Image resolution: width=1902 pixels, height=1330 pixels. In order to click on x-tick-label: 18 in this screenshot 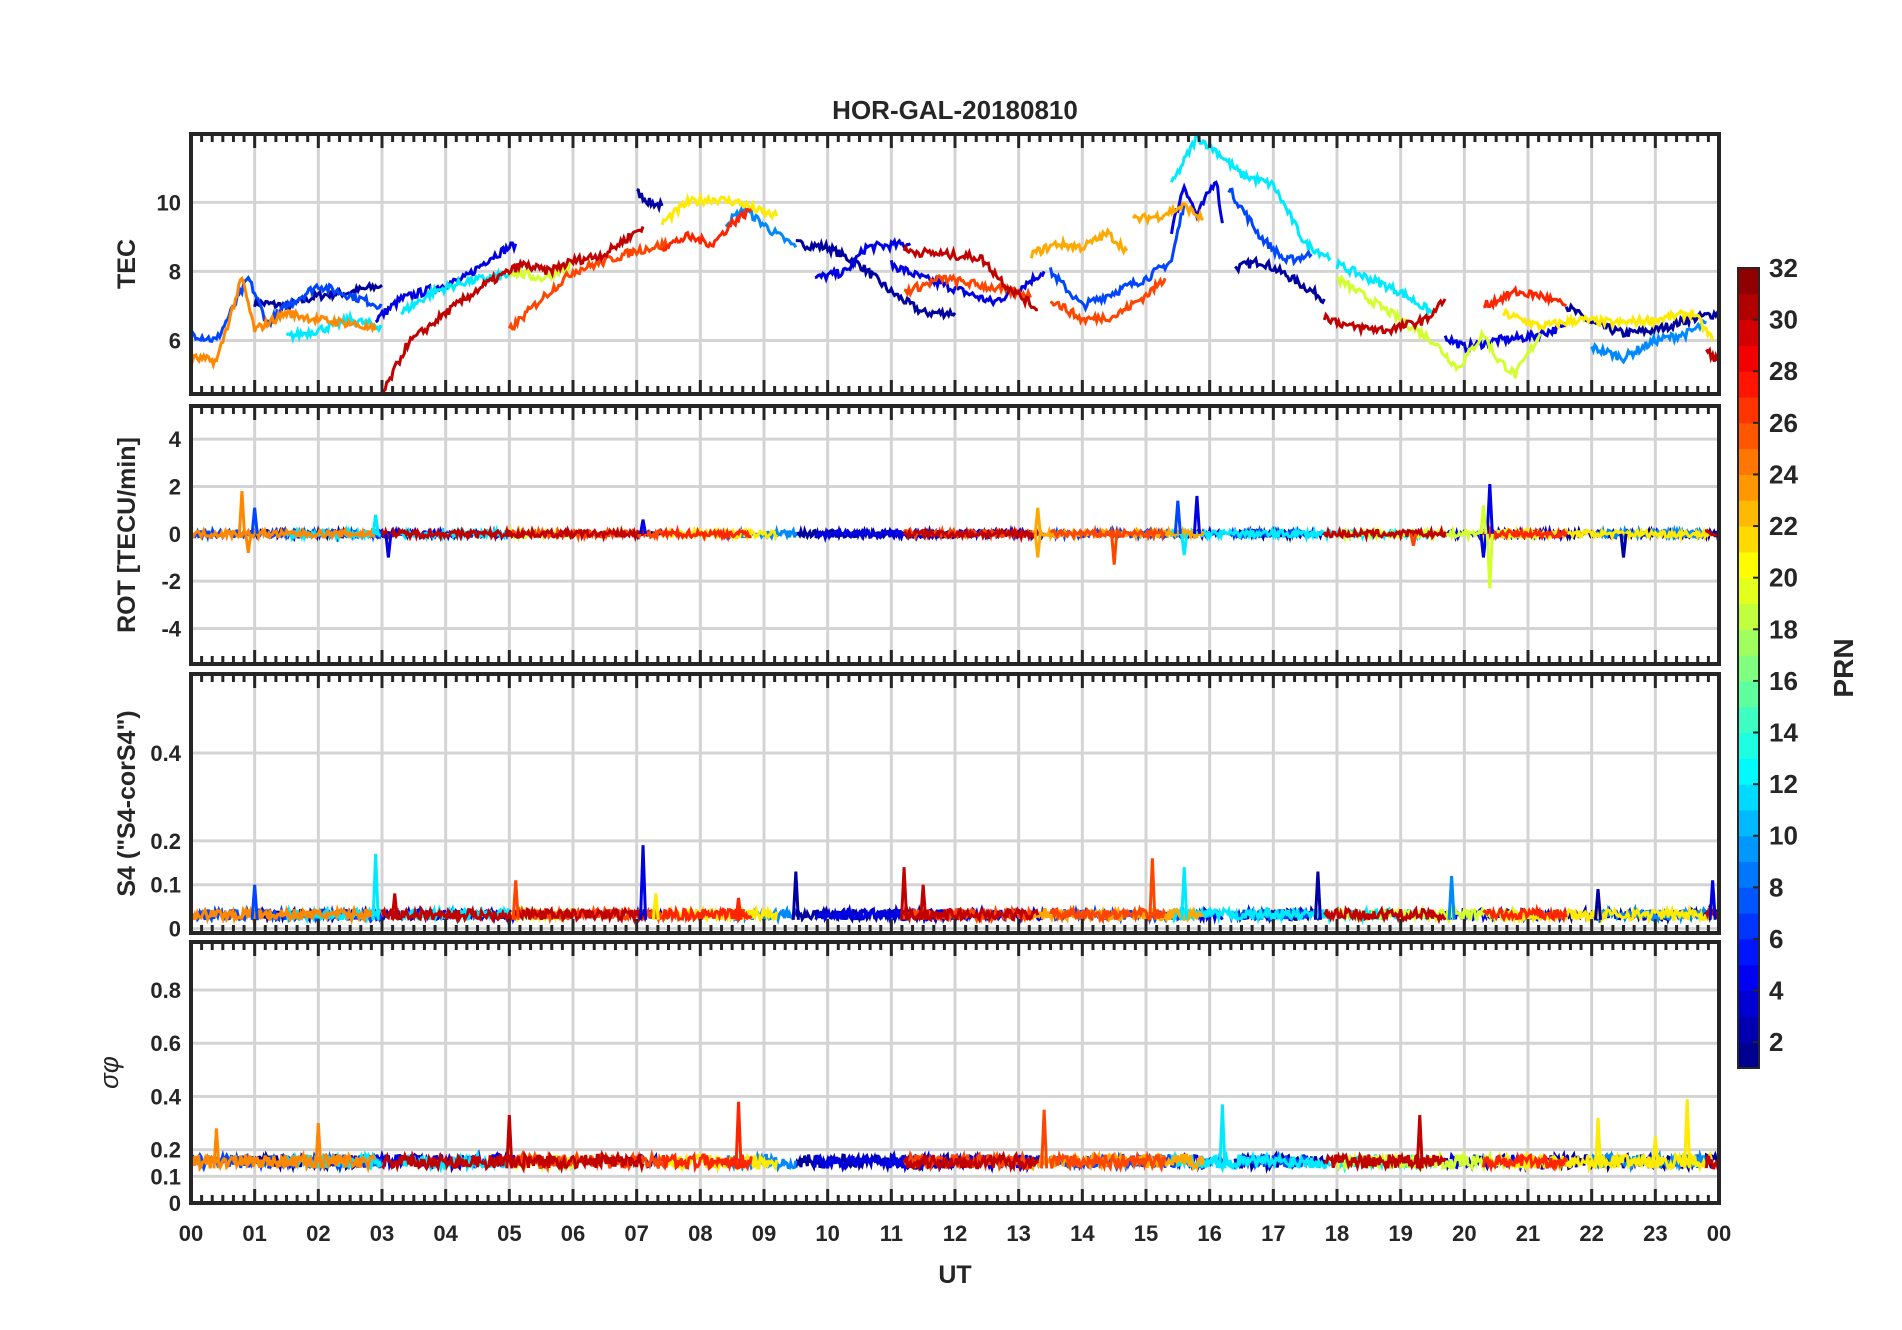, I will do `click(1337, 1233)`.